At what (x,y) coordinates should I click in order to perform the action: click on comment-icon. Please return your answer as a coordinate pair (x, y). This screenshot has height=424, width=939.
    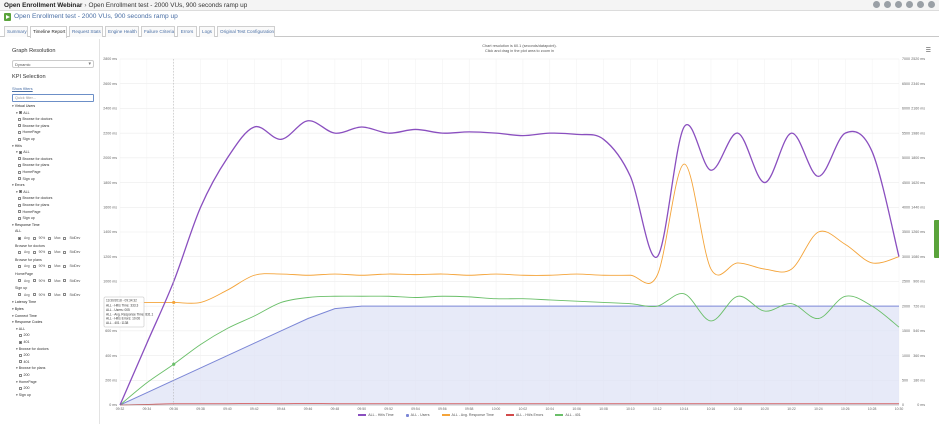
    Looking at the image, I should click on (887, 4).